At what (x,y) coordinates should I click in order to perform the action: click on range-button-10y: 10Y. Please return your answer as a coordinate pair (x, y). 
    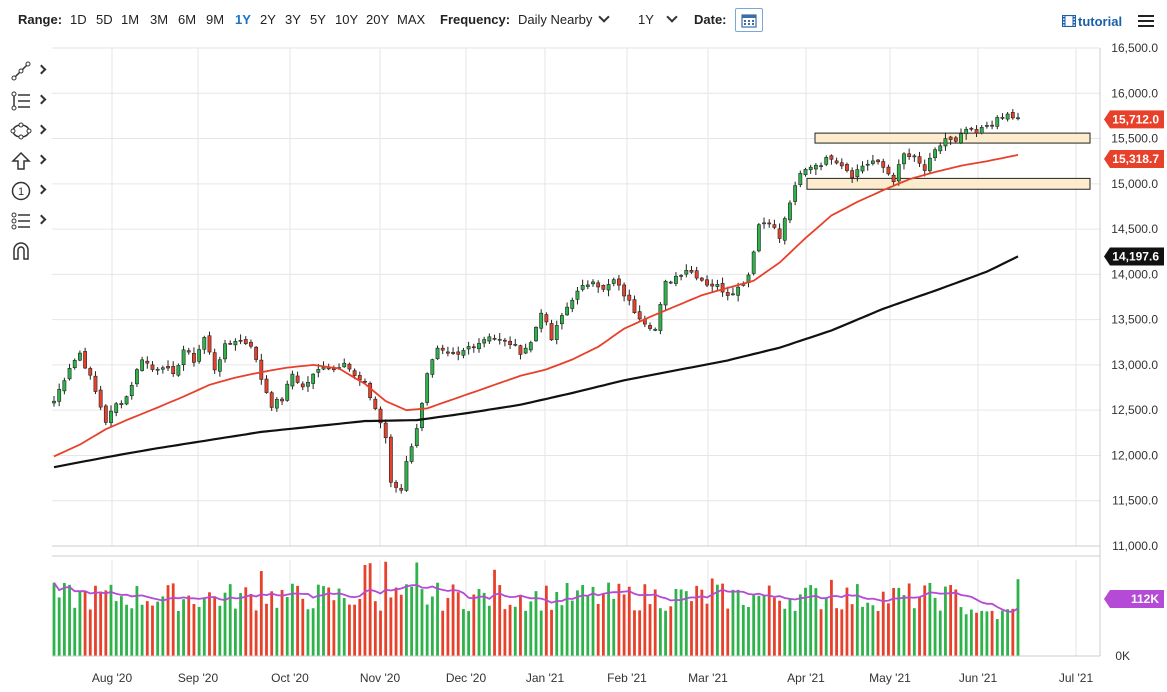
    Looking at the image, I should click on (347, 19).